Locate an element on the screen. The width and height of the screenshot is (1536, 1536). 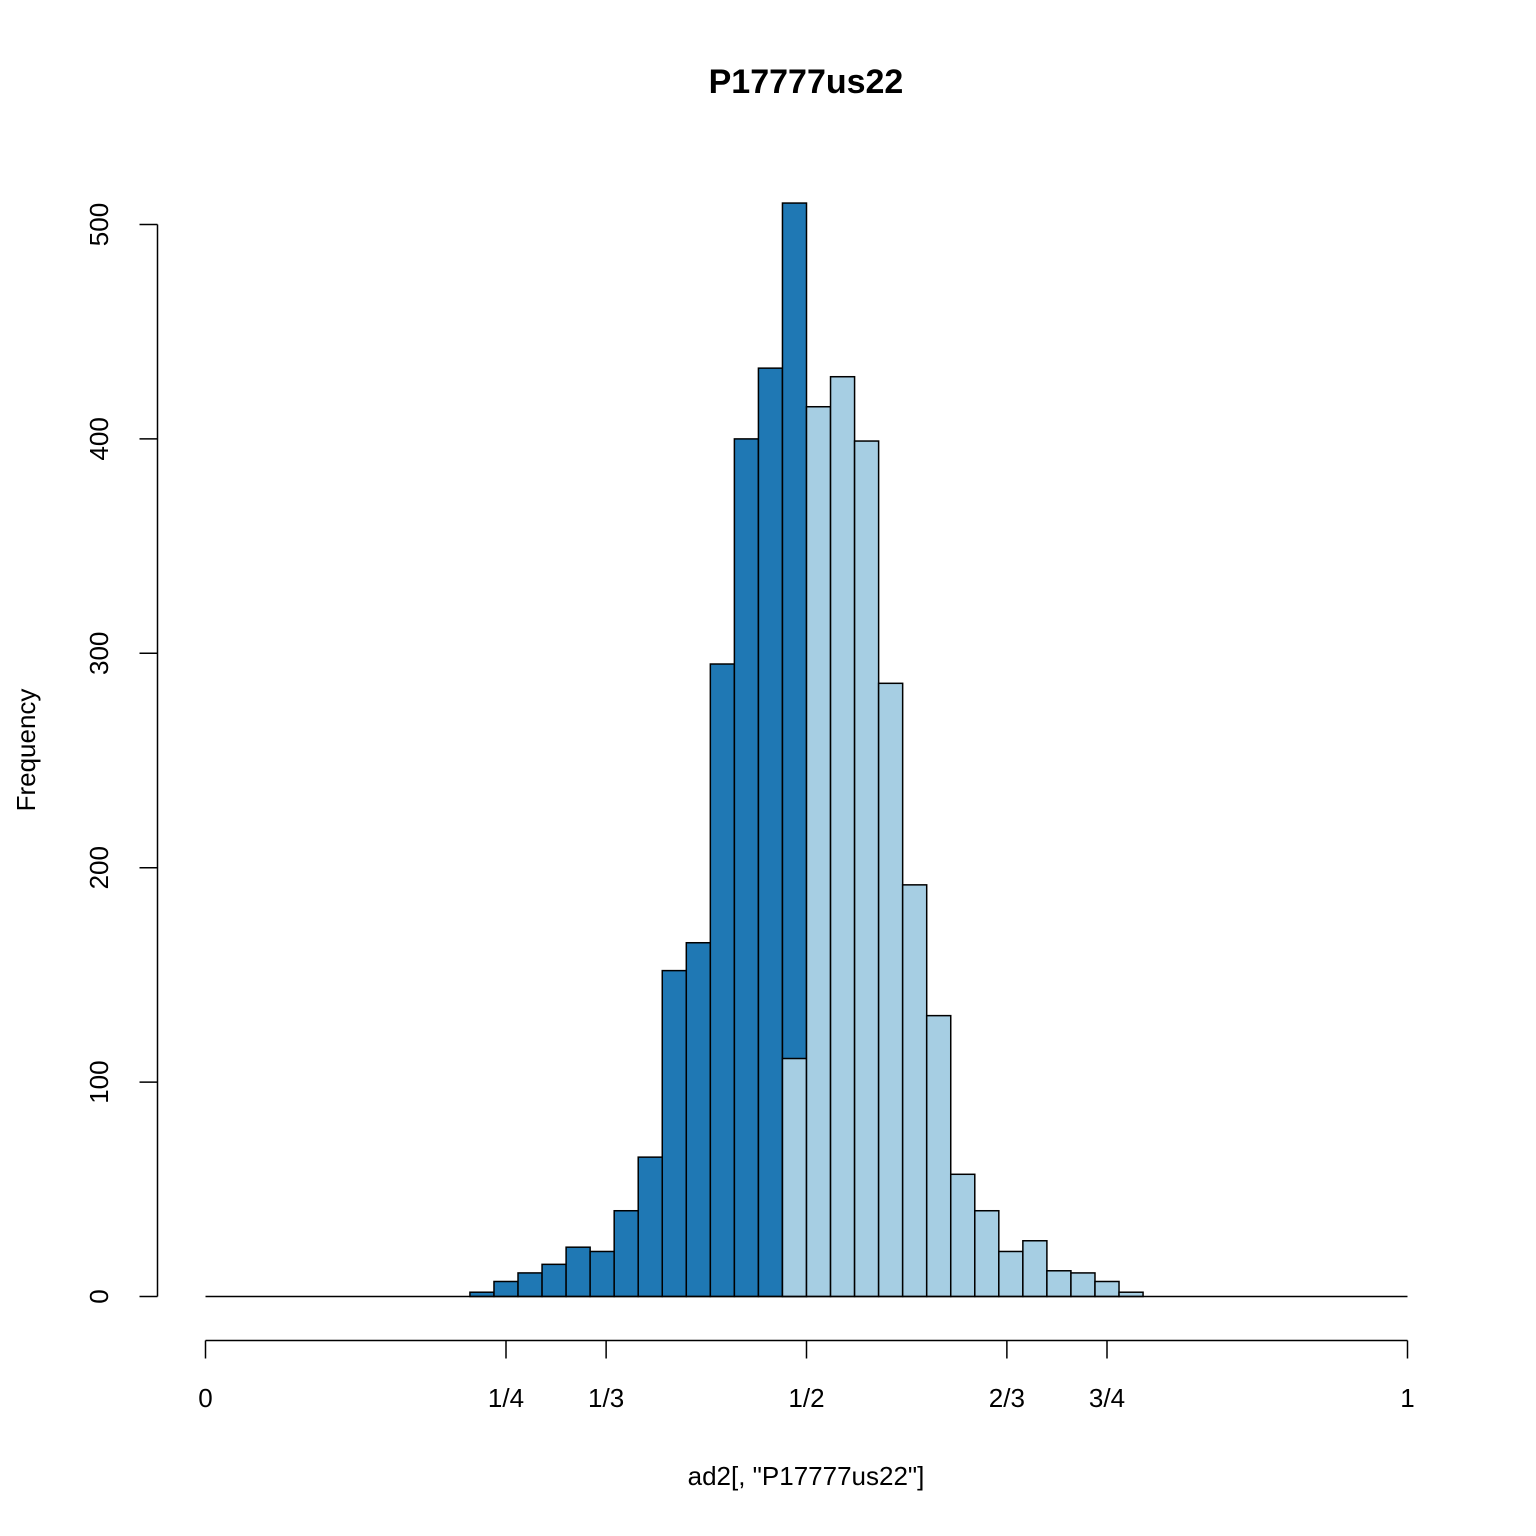
x-tick-label: 1/2 is located at coordinates (806, 1398).